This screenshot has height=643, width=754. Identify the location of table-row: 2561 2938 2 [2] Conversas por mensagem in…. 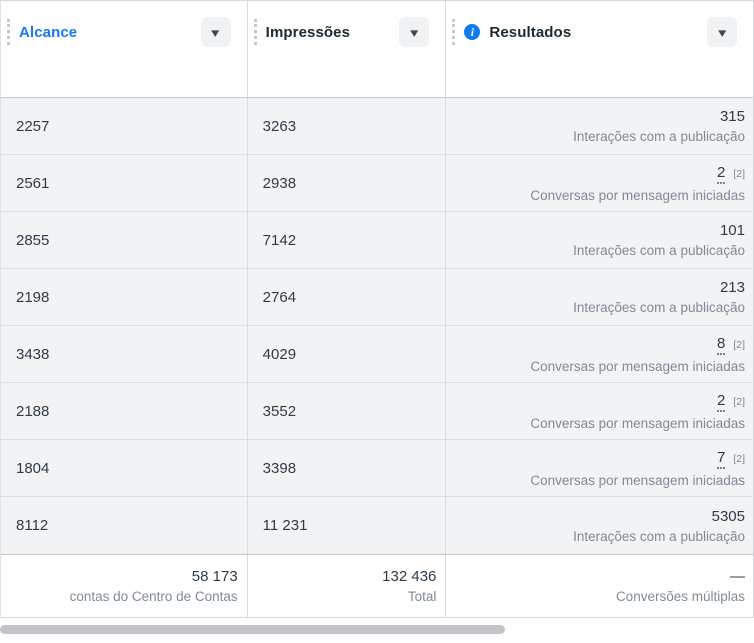
(377, 183).